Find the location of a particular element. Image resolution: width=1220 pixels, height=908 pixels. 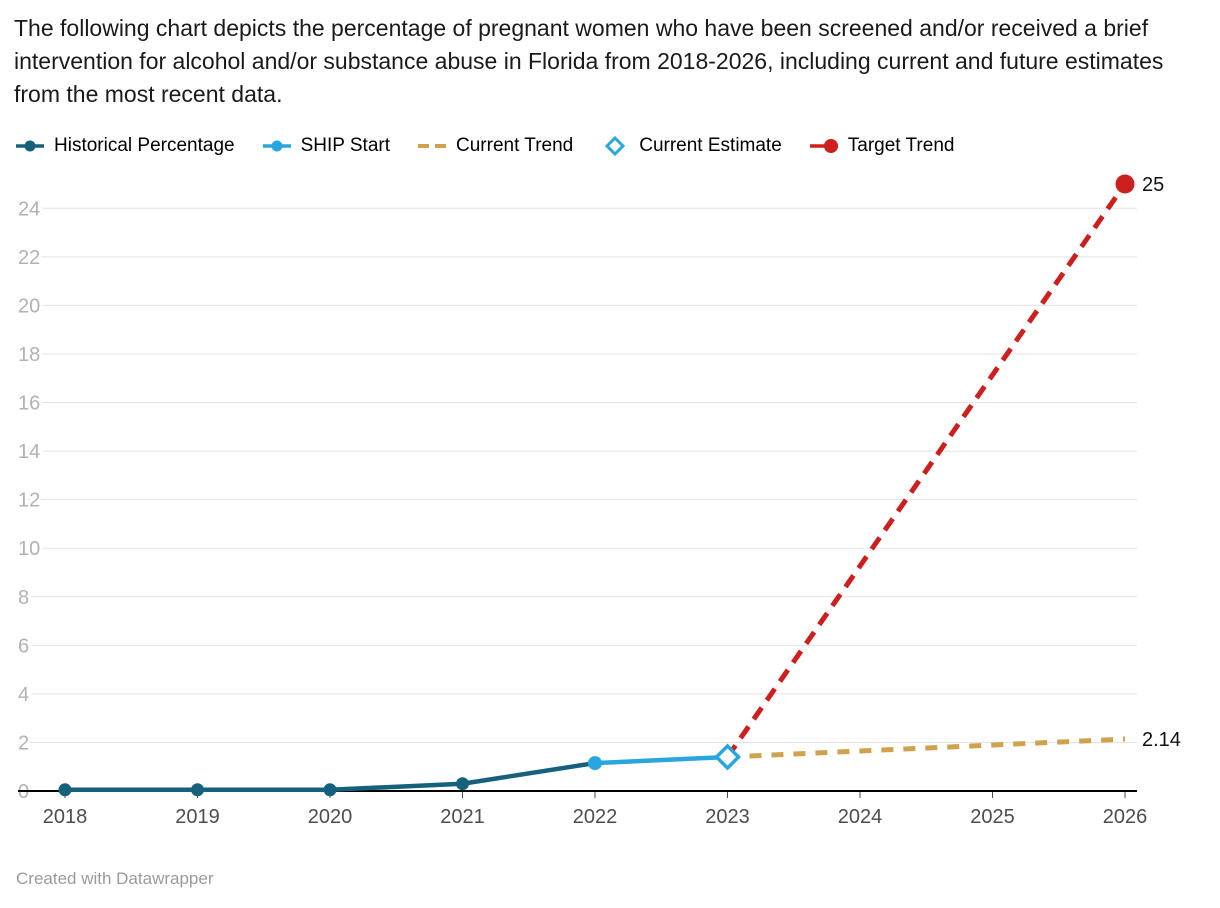

y-tick-label: 20 is located at coordinates (29, 306).